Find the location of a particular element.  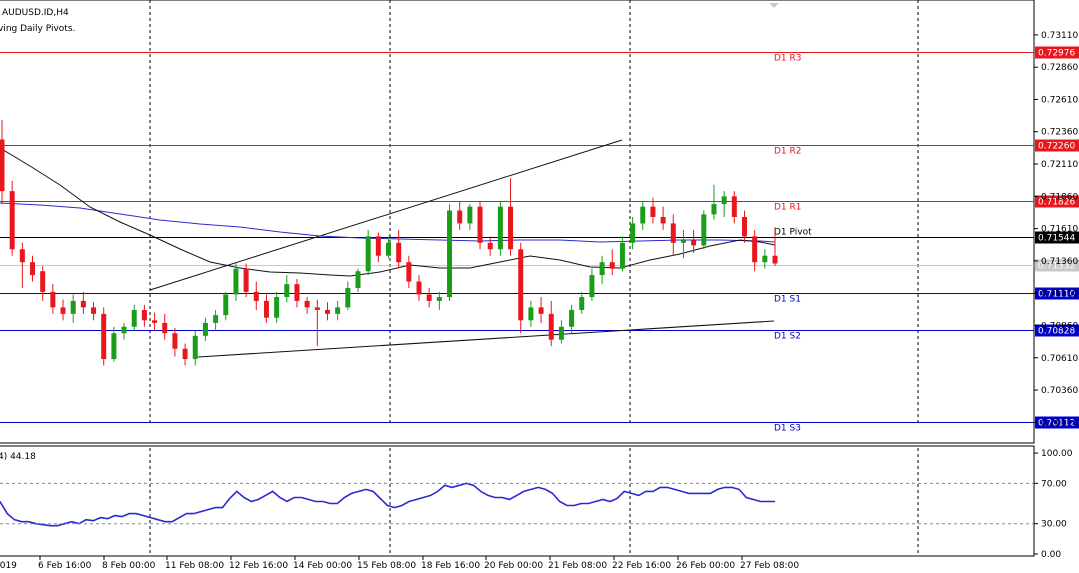

time-tick-label: 8 Feb 00:00 is located at coordinates (129, 566).